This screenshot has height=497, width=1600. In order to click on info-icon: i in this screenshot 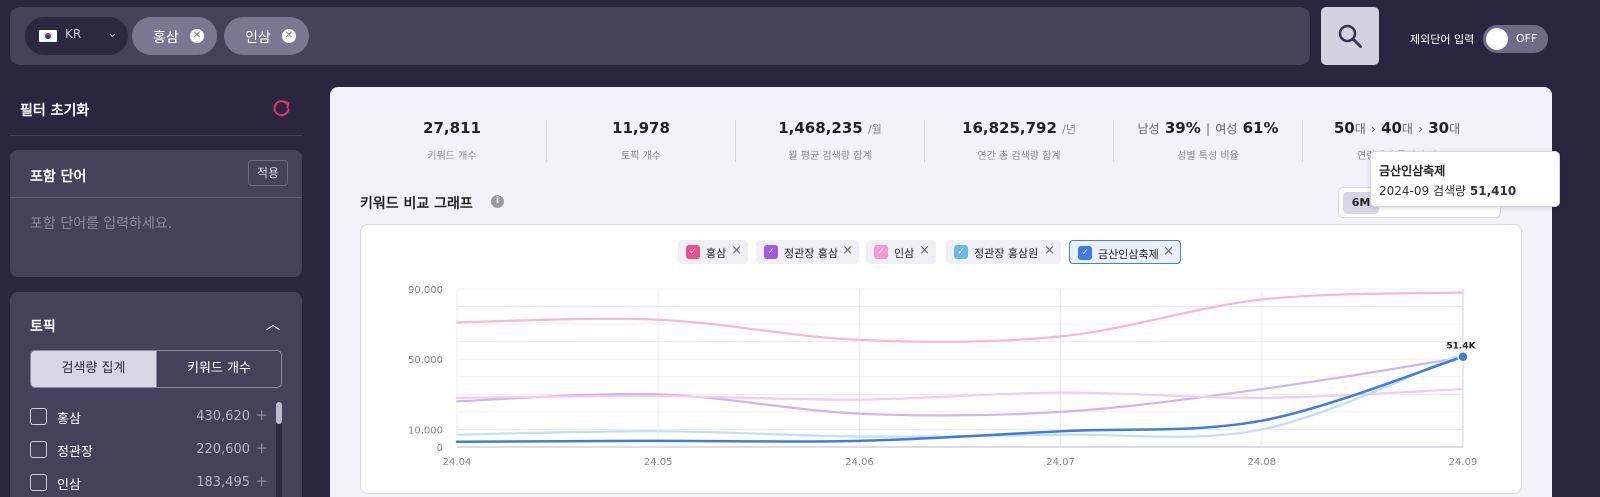, I will do `click(497, 201)`.